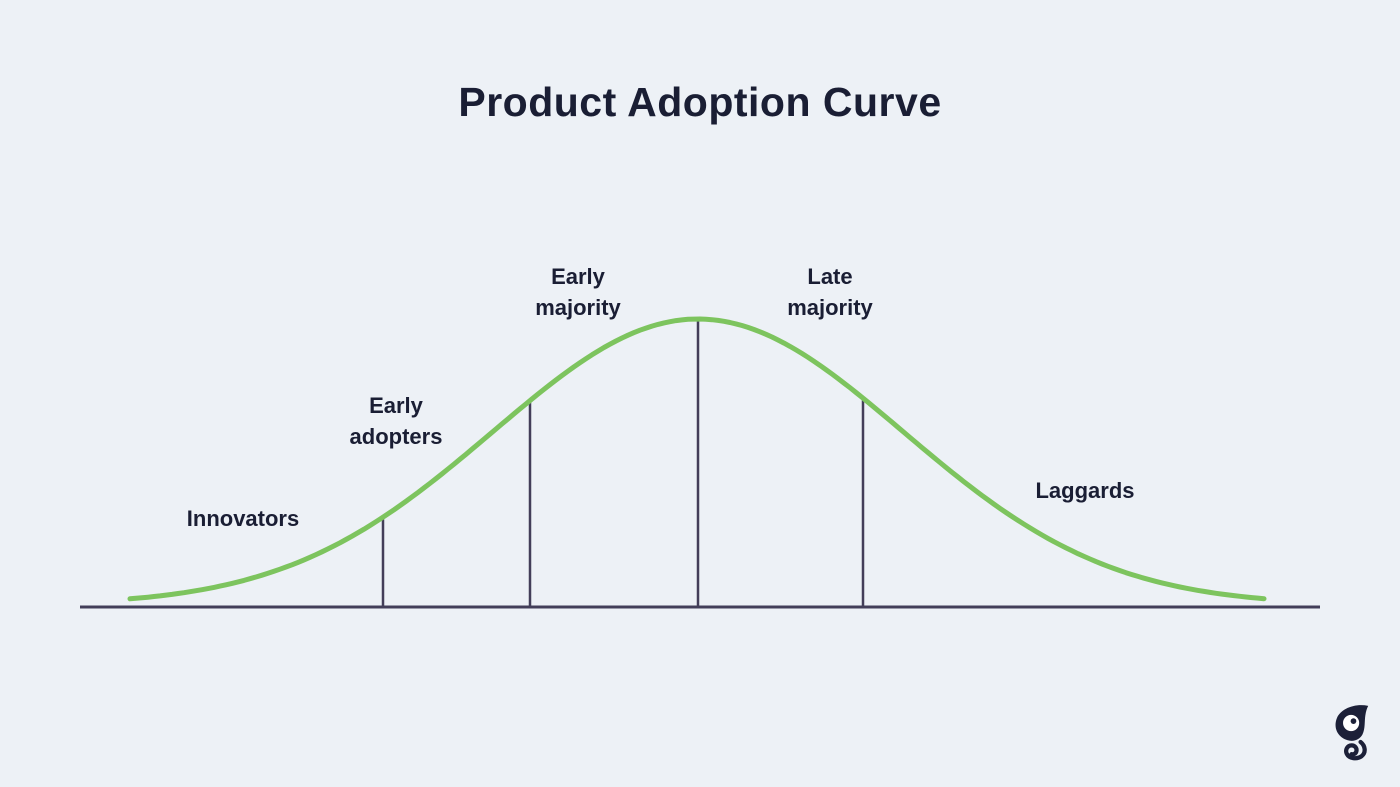  What do you see at coordinates (1352, 733) in the screenshot?
I see `chameleon-logo-icon` at bounding box center [1352, 733].